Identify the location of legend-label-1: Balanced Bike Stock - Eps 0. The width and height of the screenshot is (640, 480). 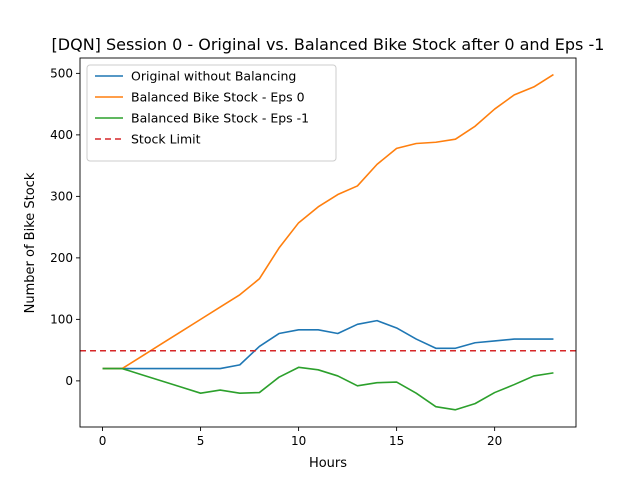
(218, 97).